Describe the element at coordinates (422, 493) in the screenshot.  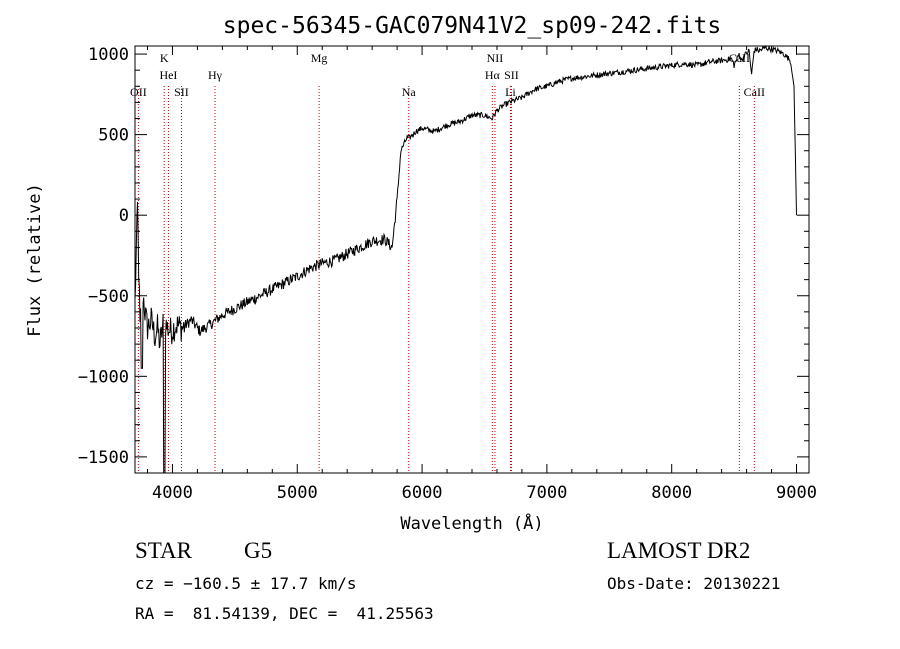
I see `x-tick-label: 6000` at that location.